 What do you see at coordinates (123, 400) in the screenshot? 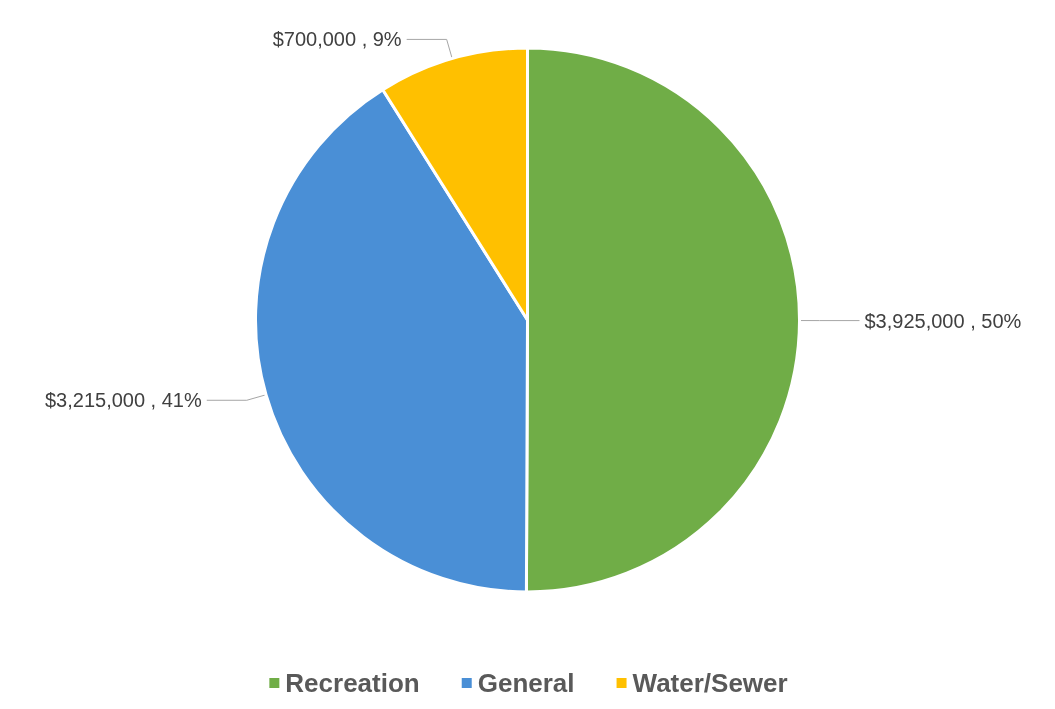
I see `data-label: $3,215,000 , 41%` at bounding box center [123, 400].